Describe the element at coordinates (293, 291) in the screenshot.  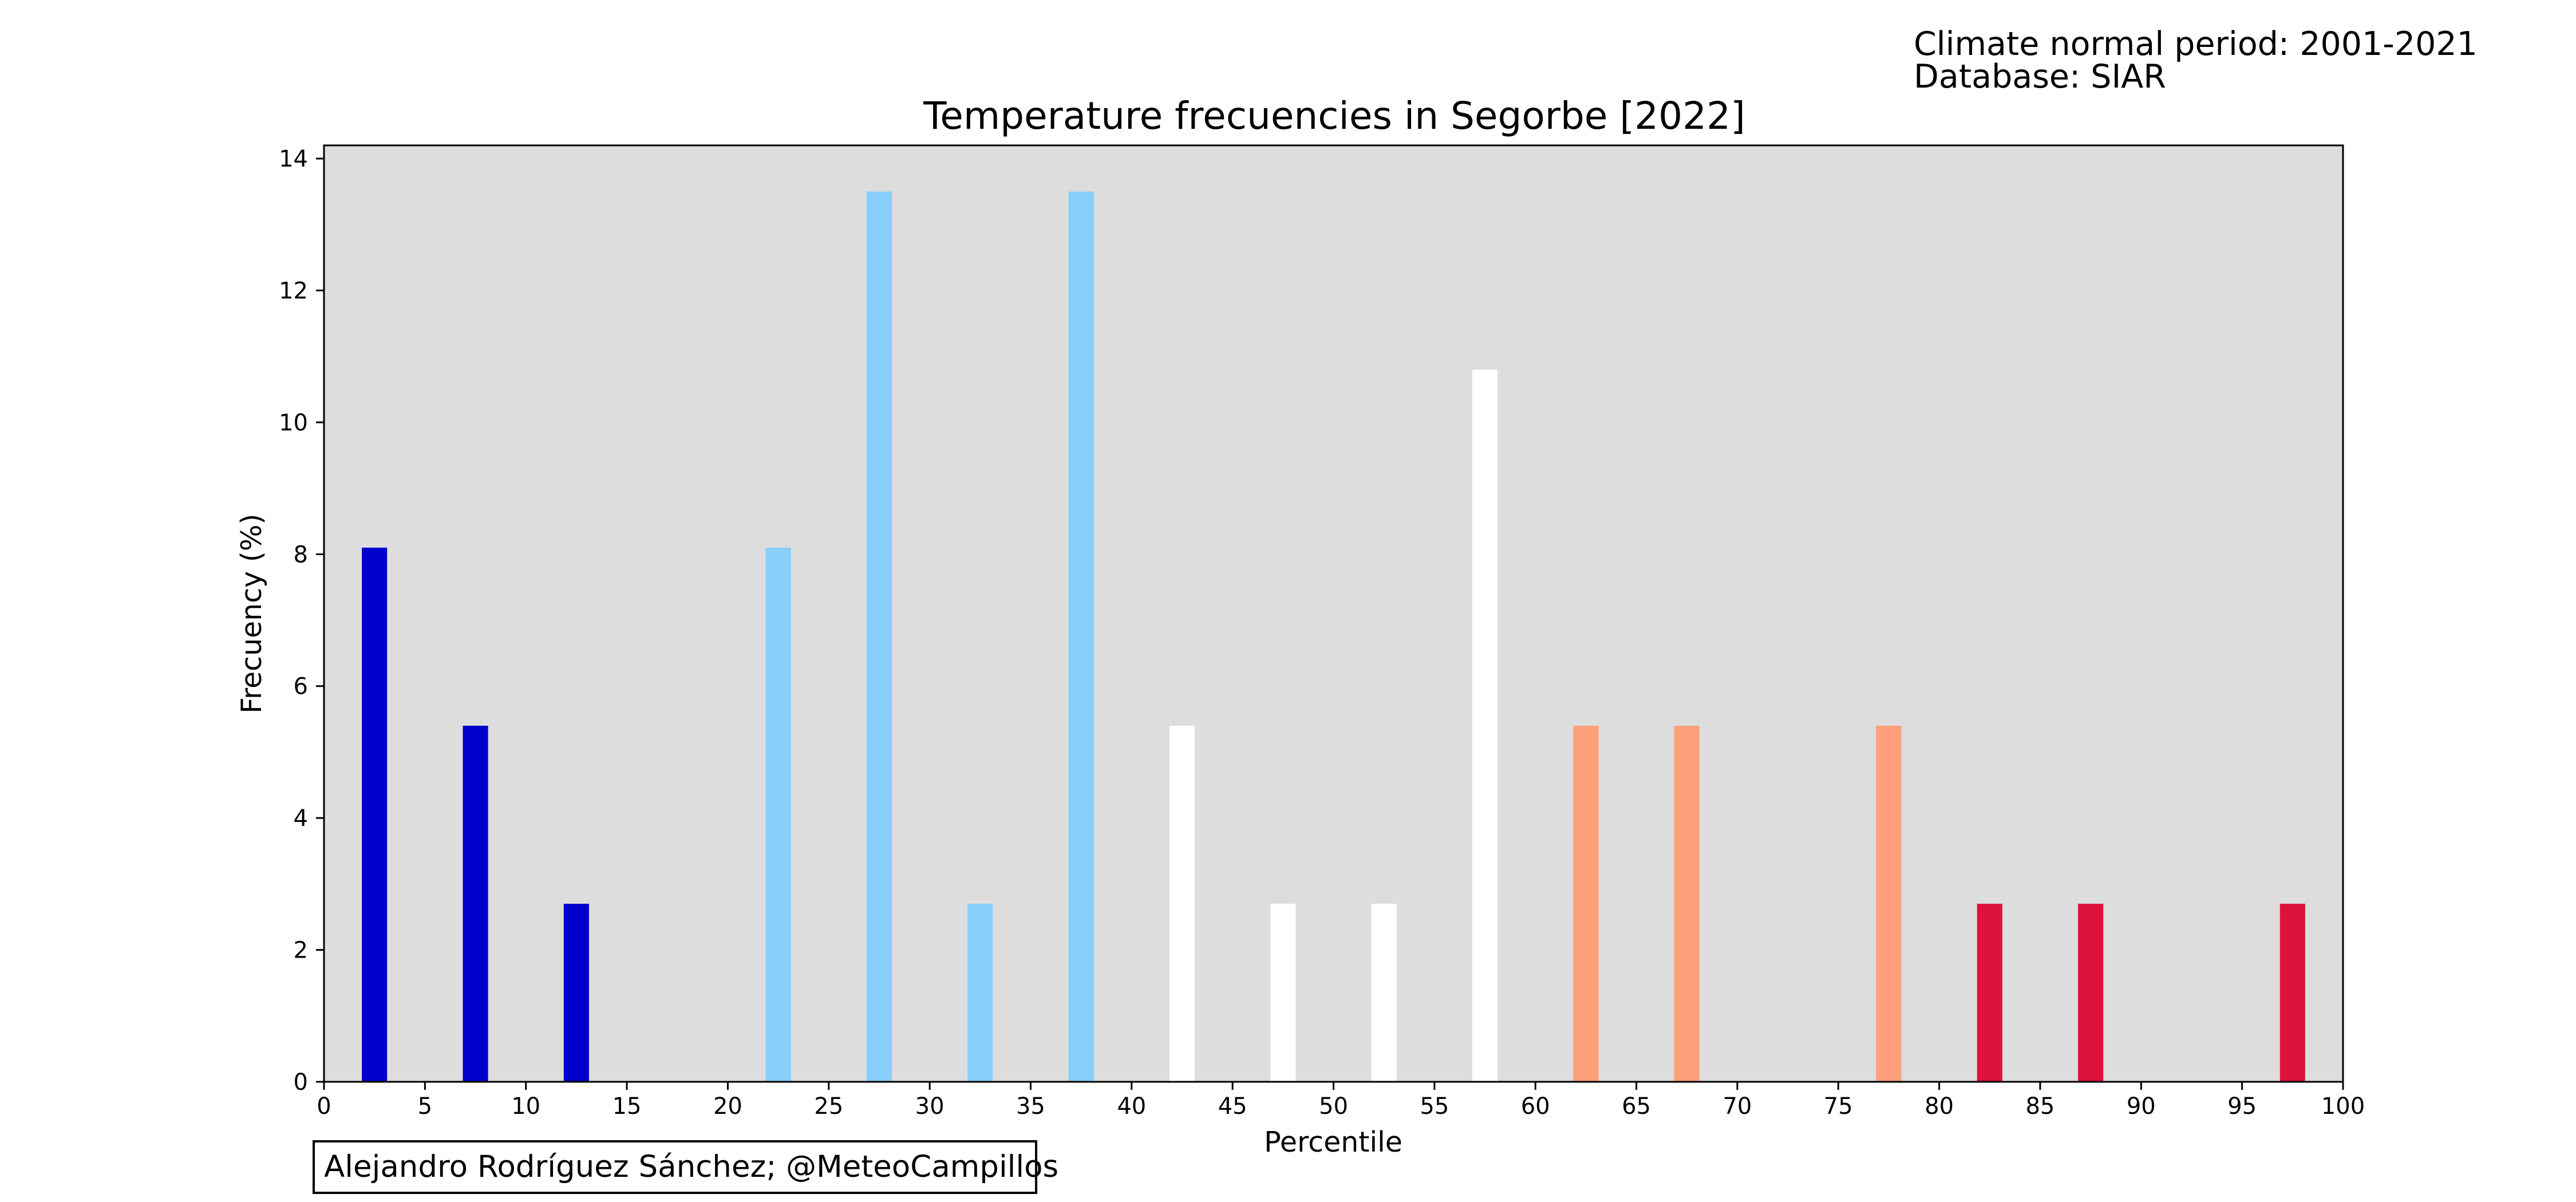
I see `y-tick-label-12: 12` at that location.